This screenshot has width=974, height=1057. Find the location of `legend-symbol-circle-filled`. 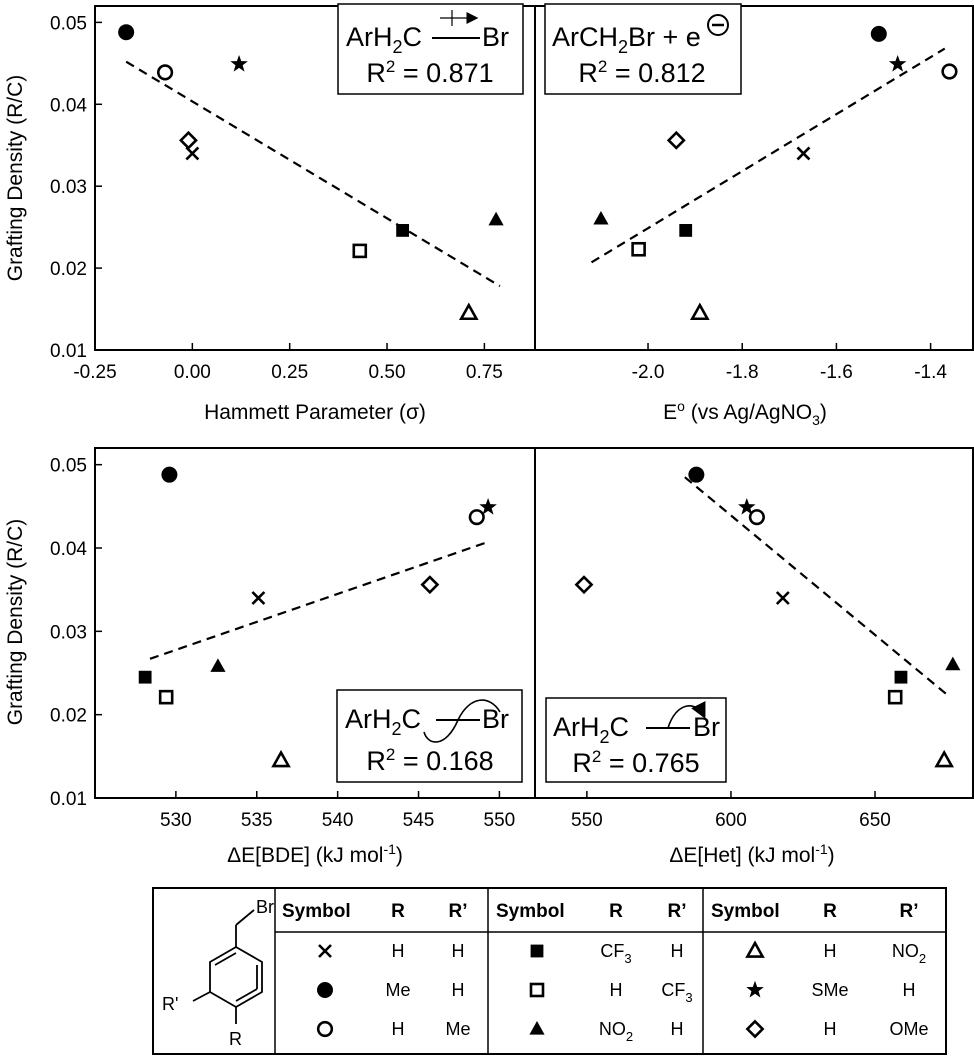

legend-symbol-circle-filled is located at coordinates (325, 990).